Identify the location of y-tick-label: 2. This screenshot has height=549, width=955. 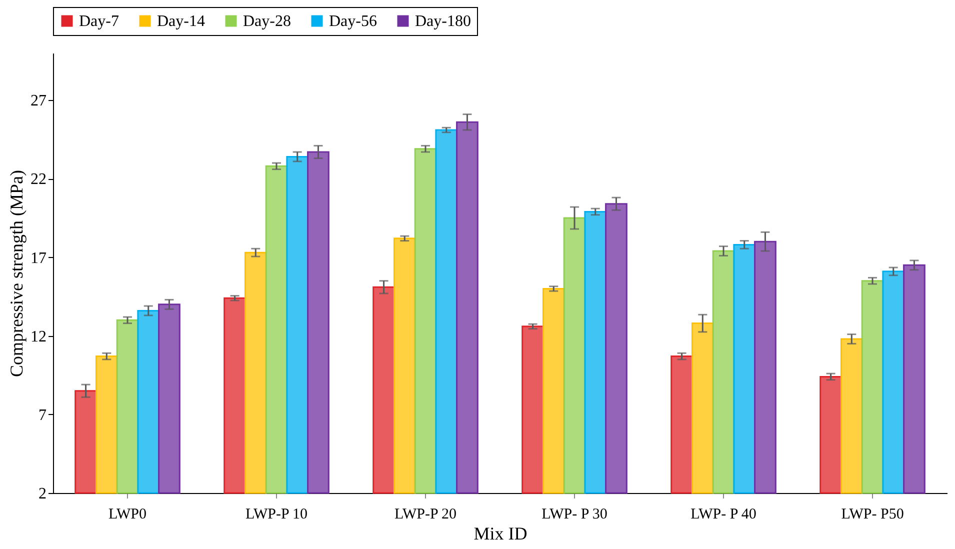
(42, 494).